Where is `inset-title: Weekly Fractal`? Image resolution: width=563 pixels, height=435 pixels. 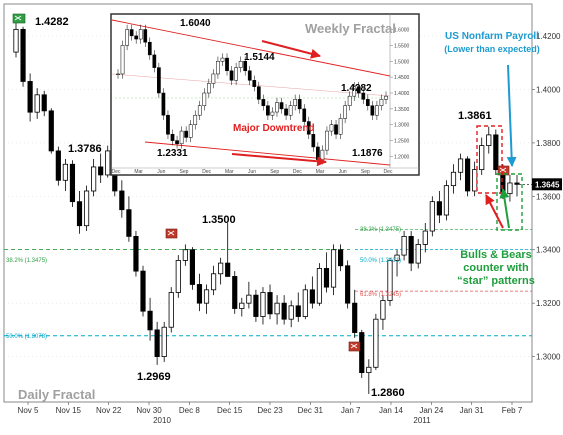
inset-title: Weekly Fractal is located at coordinates (350, 28).